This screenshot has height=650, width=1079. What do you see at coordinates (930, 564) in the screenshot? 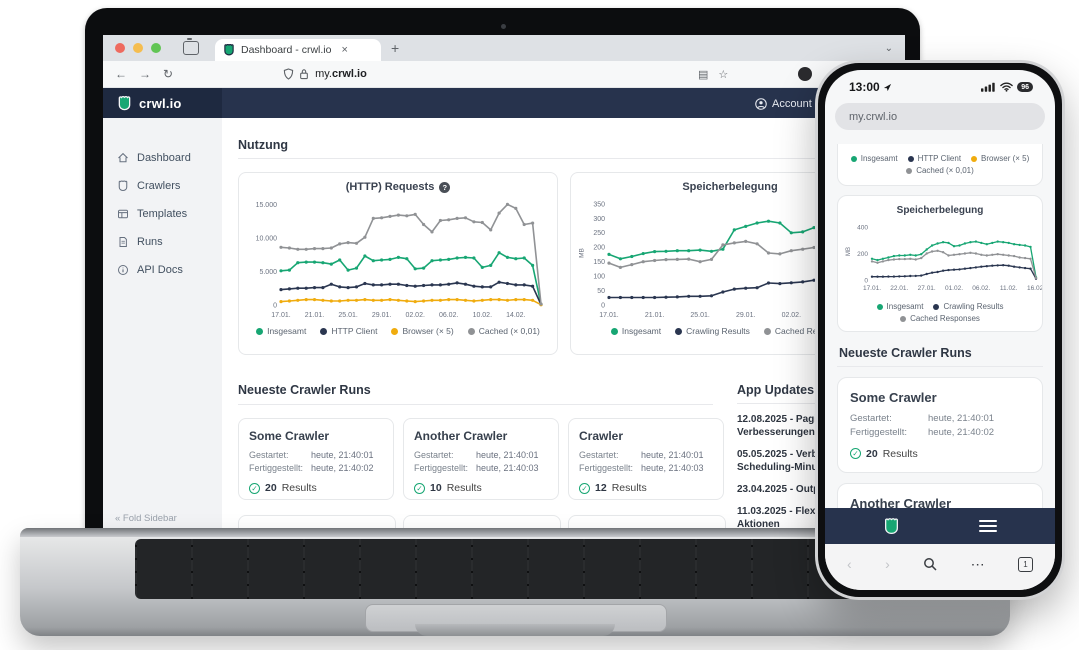
I see `search-icon` at bounding box center [930, 564].